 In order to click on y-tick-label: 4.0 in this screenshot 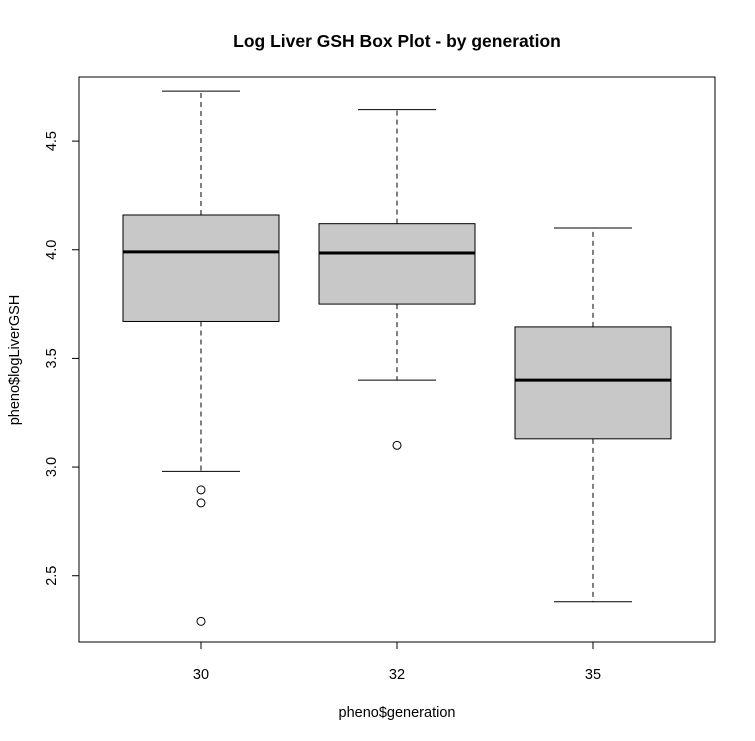, I will do `click(52, 250)`.